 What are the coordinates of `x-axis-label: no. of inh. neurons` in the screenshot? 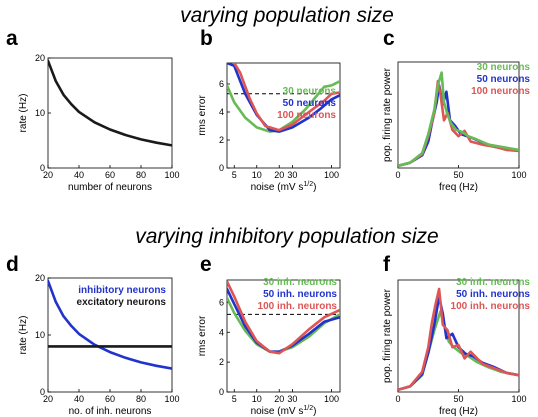 It's located at (110, 411).